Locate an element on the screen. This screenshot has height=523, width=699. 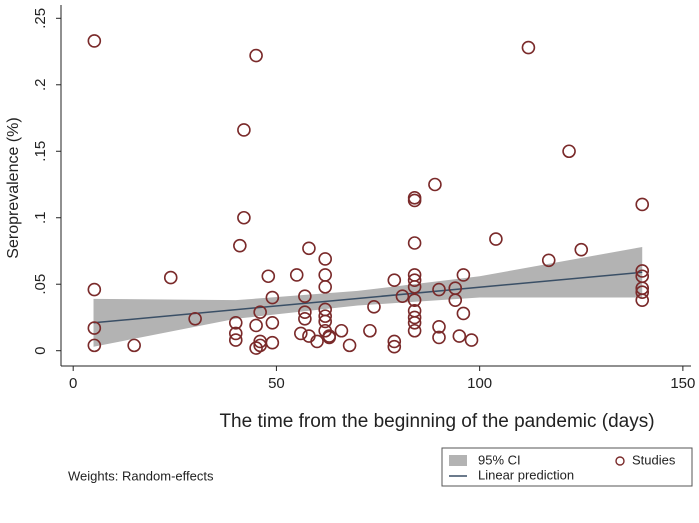
legend-label: 95% CI is located at coordinates (499, 459).